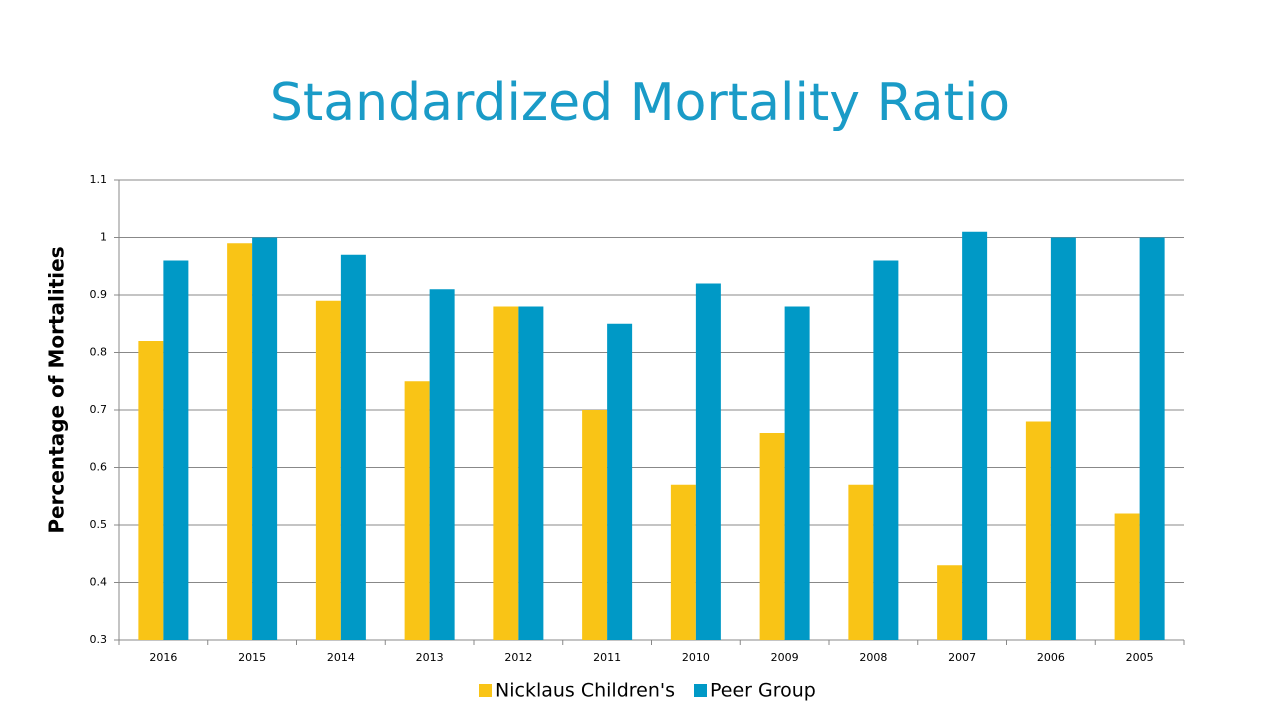 The width and height of the screenshot is (1280, 720). What do you see at coordinates (99, 467) in the screenshot?
I see `y-tick-label: 0.6` at bounding box center [99, 467].